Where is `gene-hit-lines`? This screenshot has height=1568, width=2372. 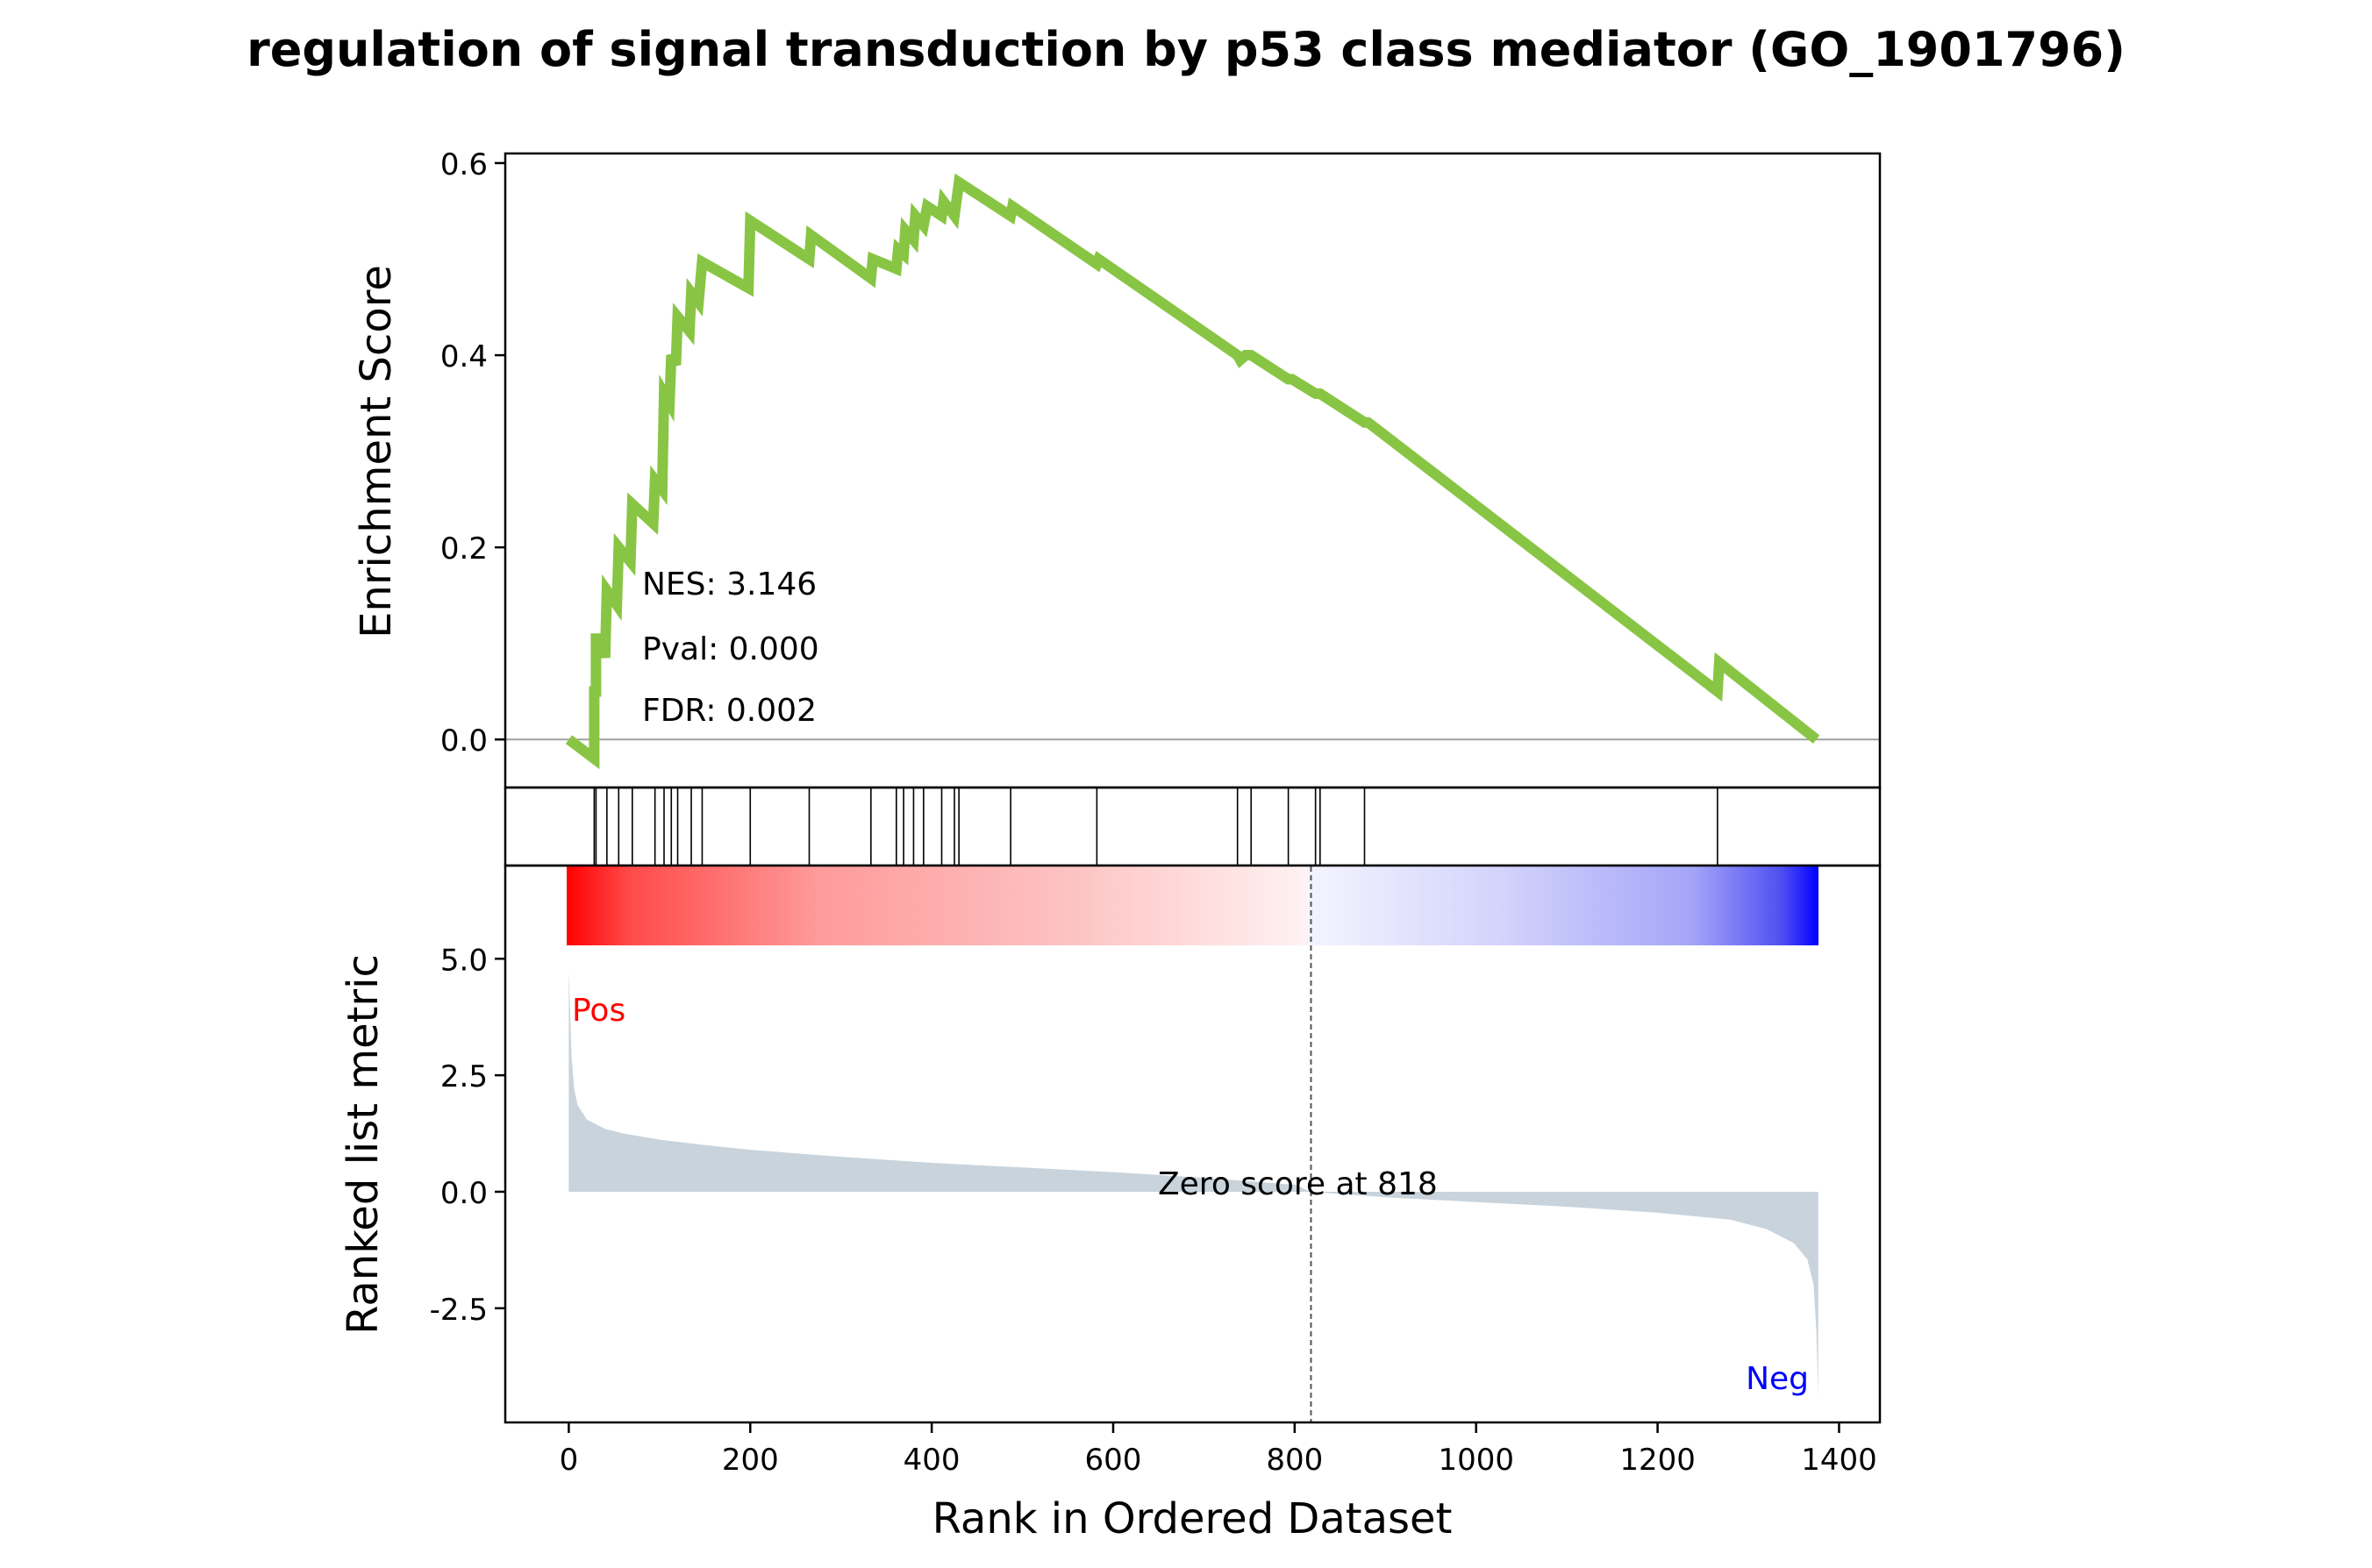
gene-hit-lines is located at coordinates (1155, 827).